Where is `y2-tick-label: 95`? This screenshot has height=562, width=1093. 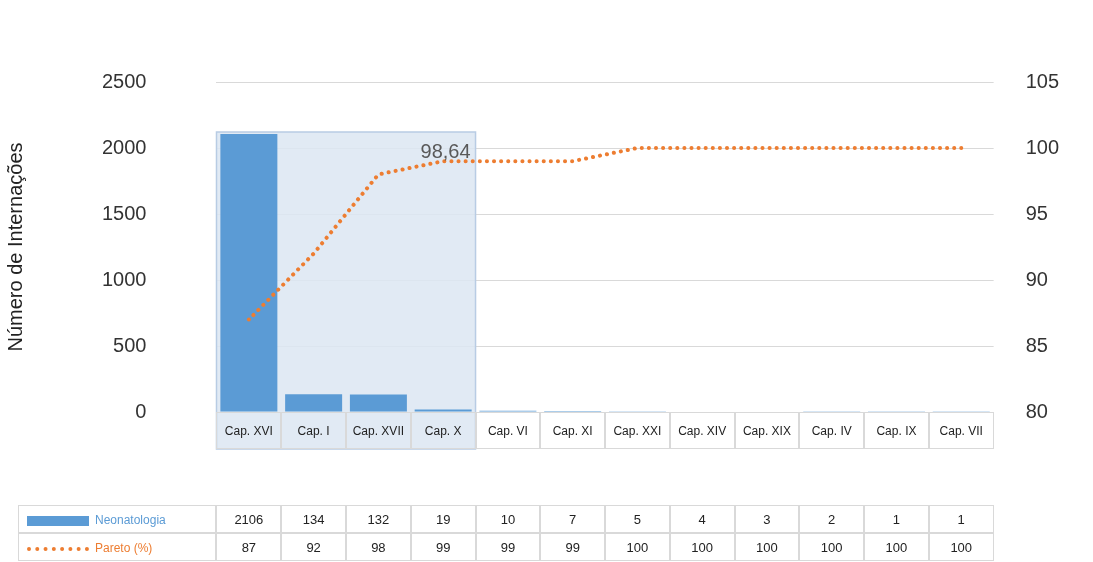 y2-tick-label: 95 is located at coordinates (1036, 212).